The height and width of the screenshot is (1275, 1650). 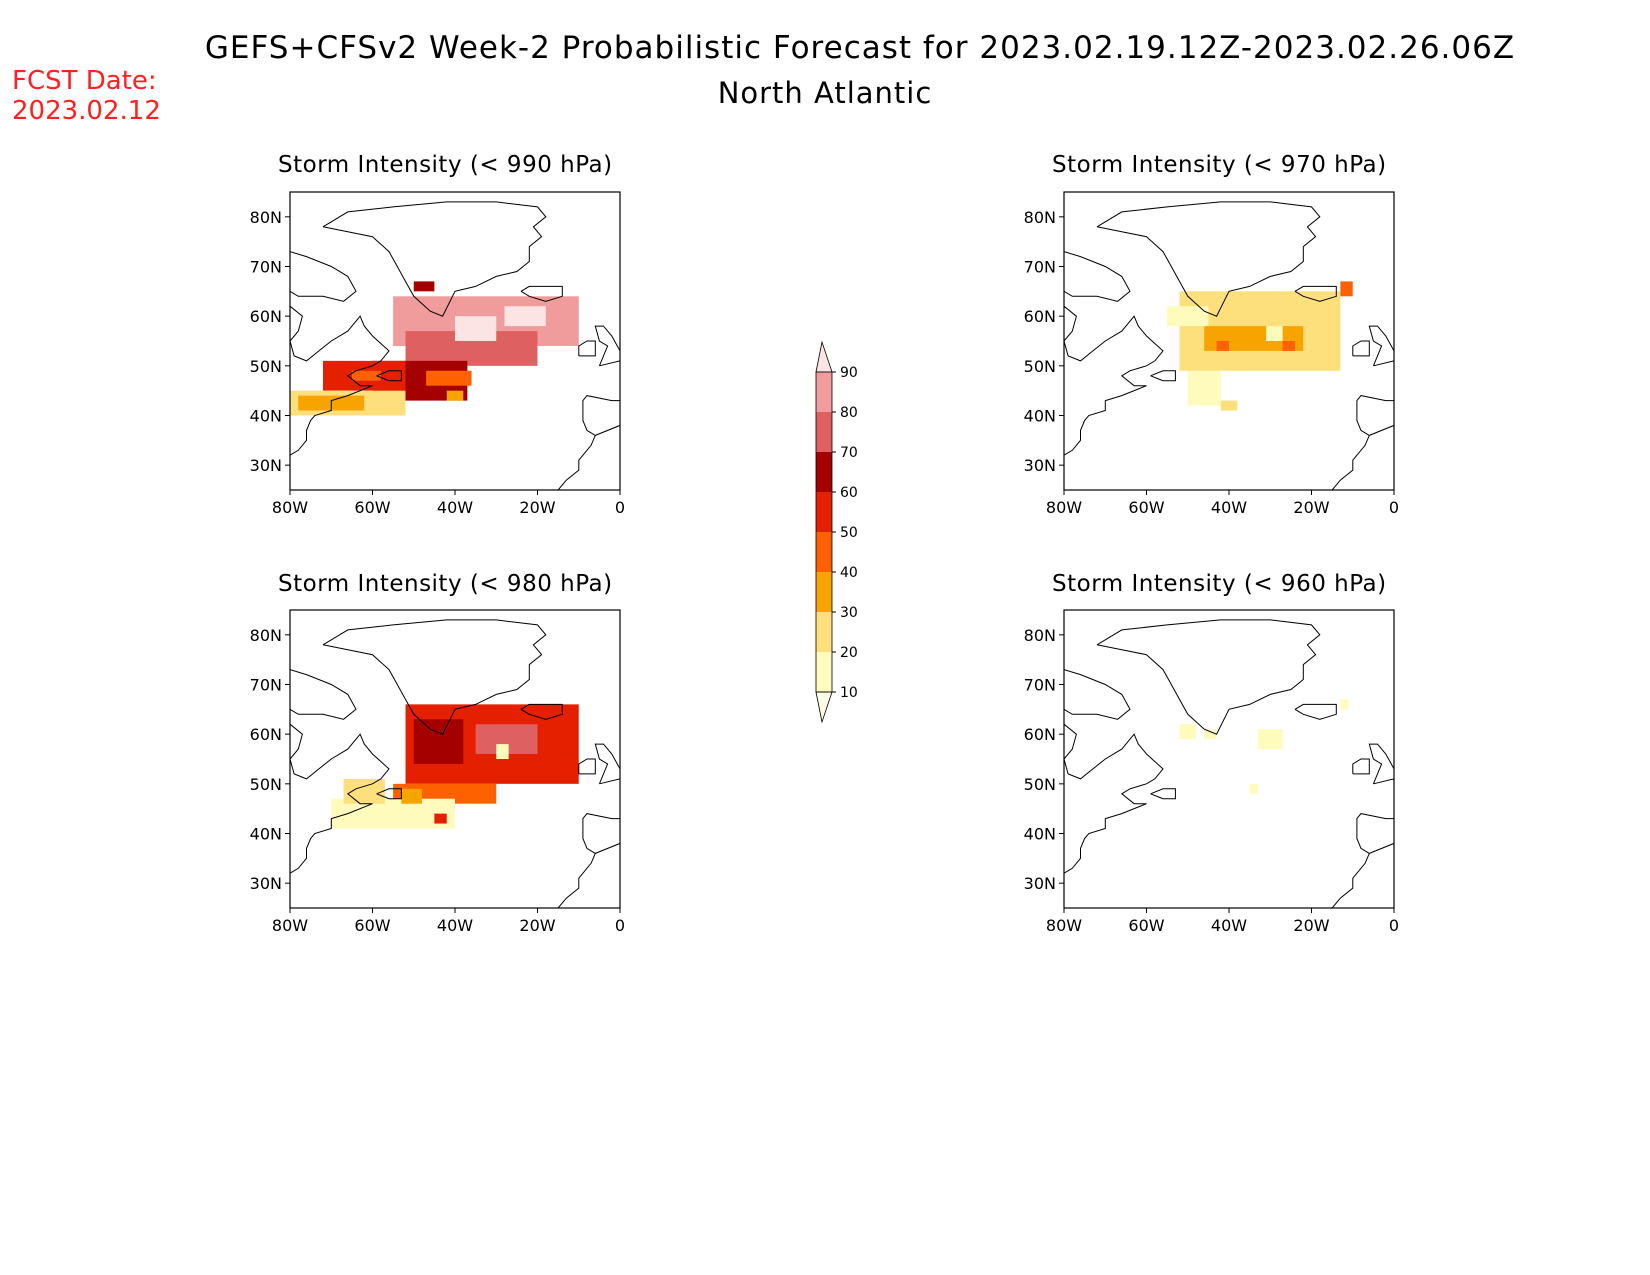 What do you see at coordinates (849, 653) in the screenshot?
I see `colorbar-label: 20` at bounding box center [849, 653].